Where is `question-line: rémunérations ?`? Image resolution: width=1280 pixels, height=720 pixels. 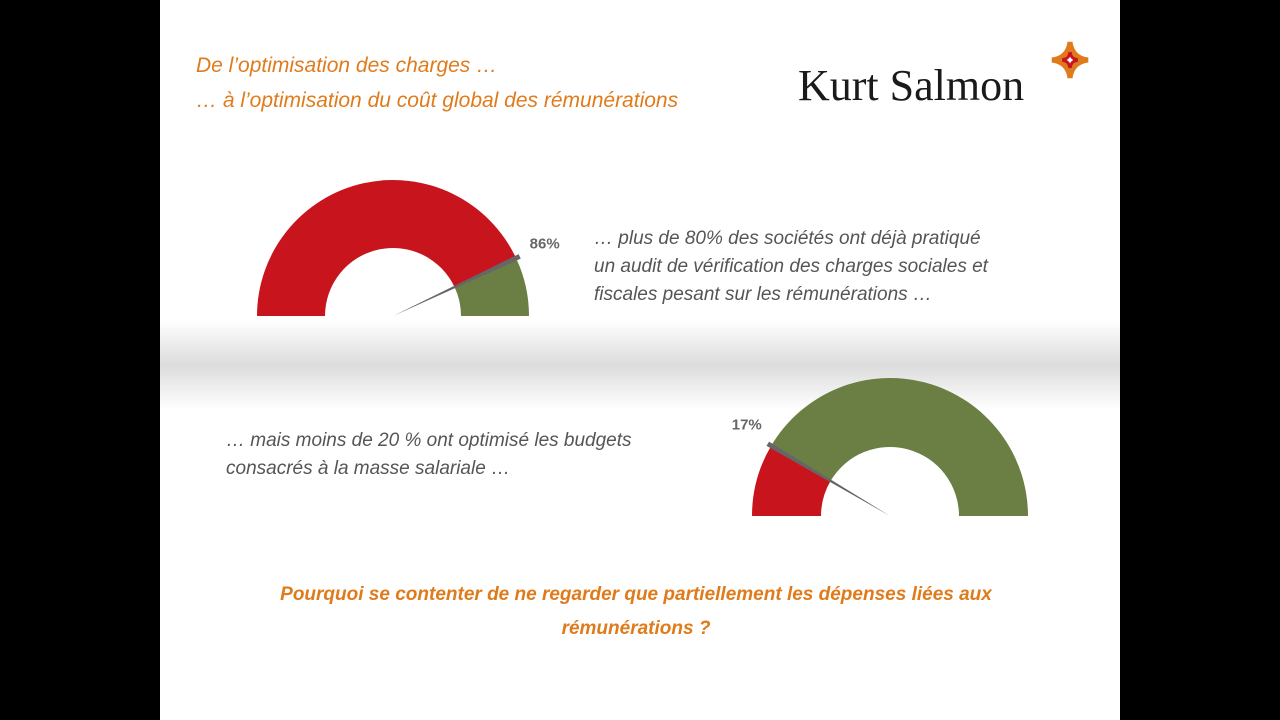
question-line: rémunérations ? is located at coordinates (636, 628).